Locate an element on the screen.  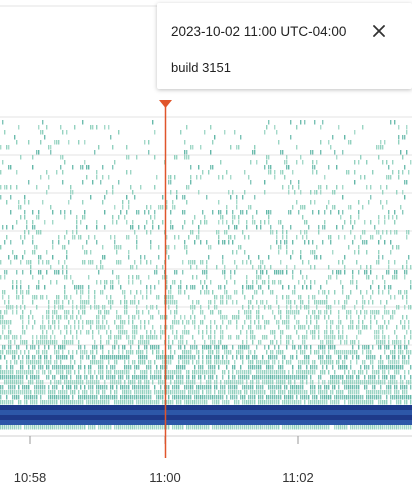
close-icon is located at coordinates (379, 31).